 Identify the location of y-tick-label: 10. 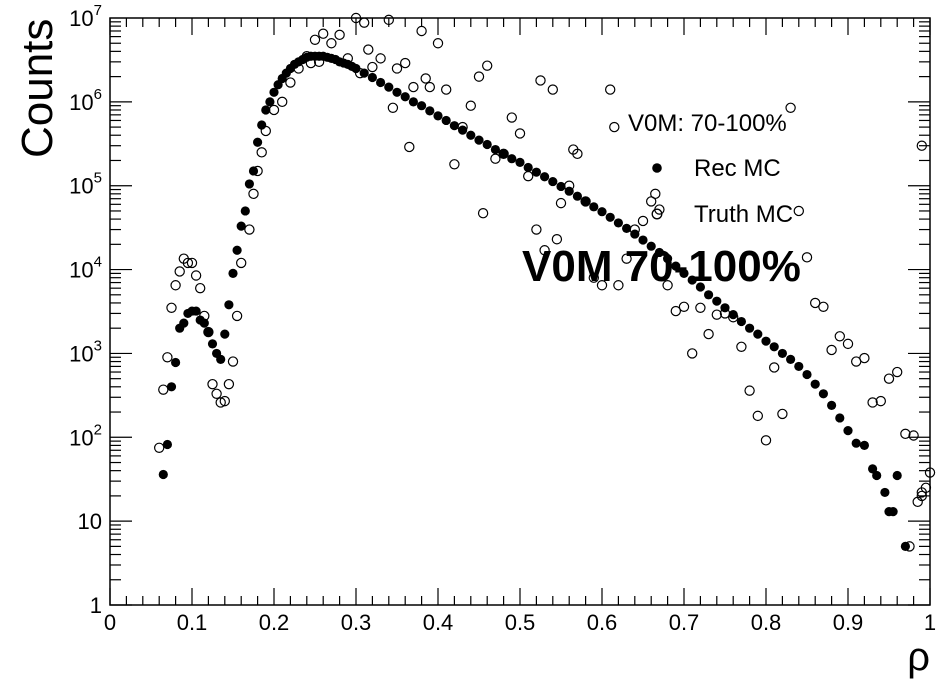
(90, 521).